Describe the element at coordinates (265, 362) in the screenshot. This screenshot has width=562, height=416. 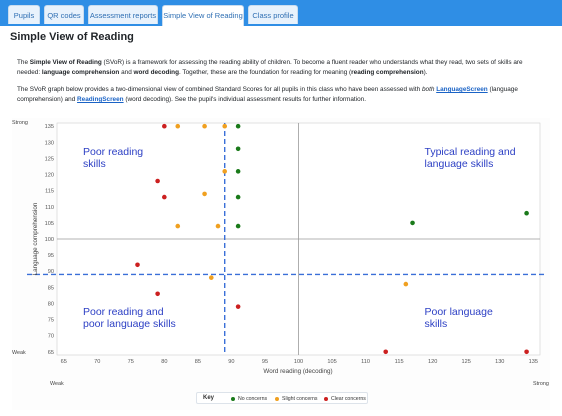
I see `x-tick-label: 95` at that location.